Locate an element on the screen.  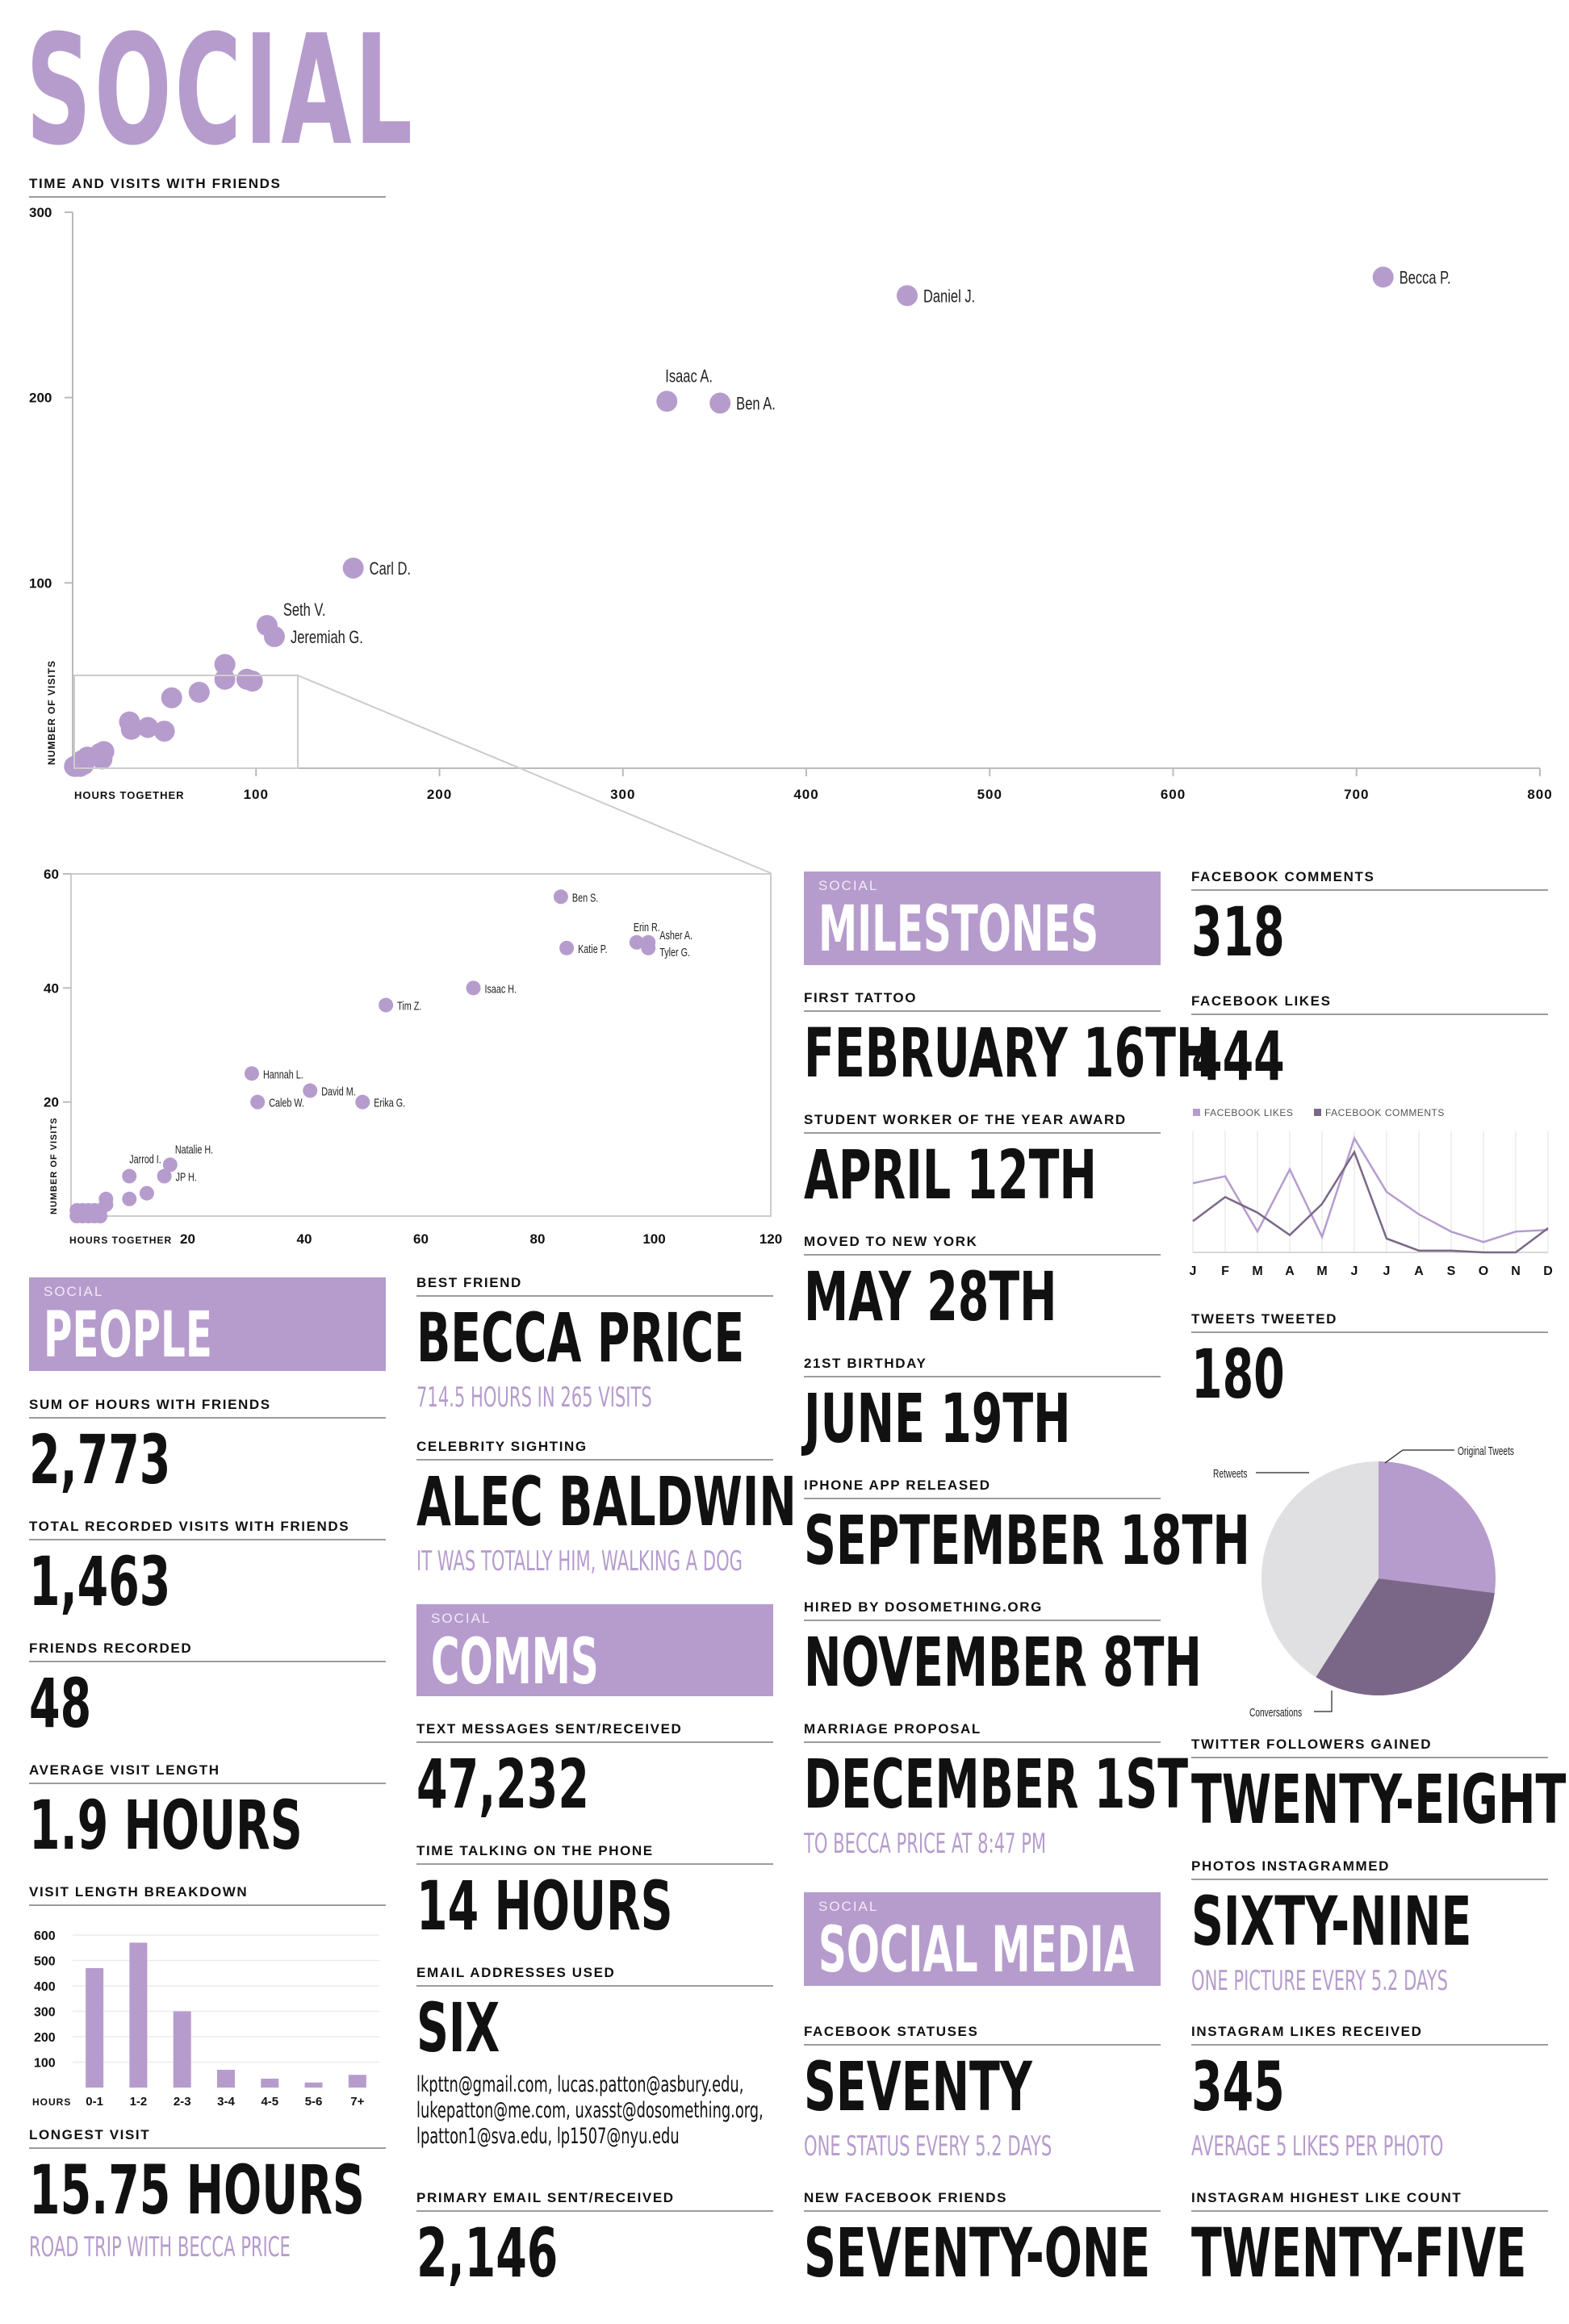
tweet-type-pie-chart: Original Tweets Conversations Retweets is located at coordinates (1364, 1582).